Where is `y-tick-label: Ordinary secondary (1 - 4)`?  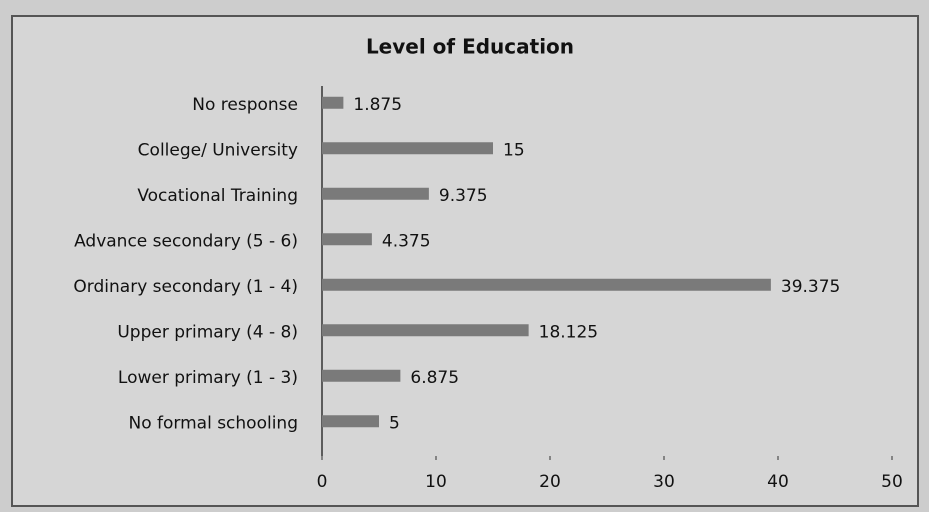
y-tick-label: Ordinary secondary (1 - 4) is located at coordinates (185, 287).